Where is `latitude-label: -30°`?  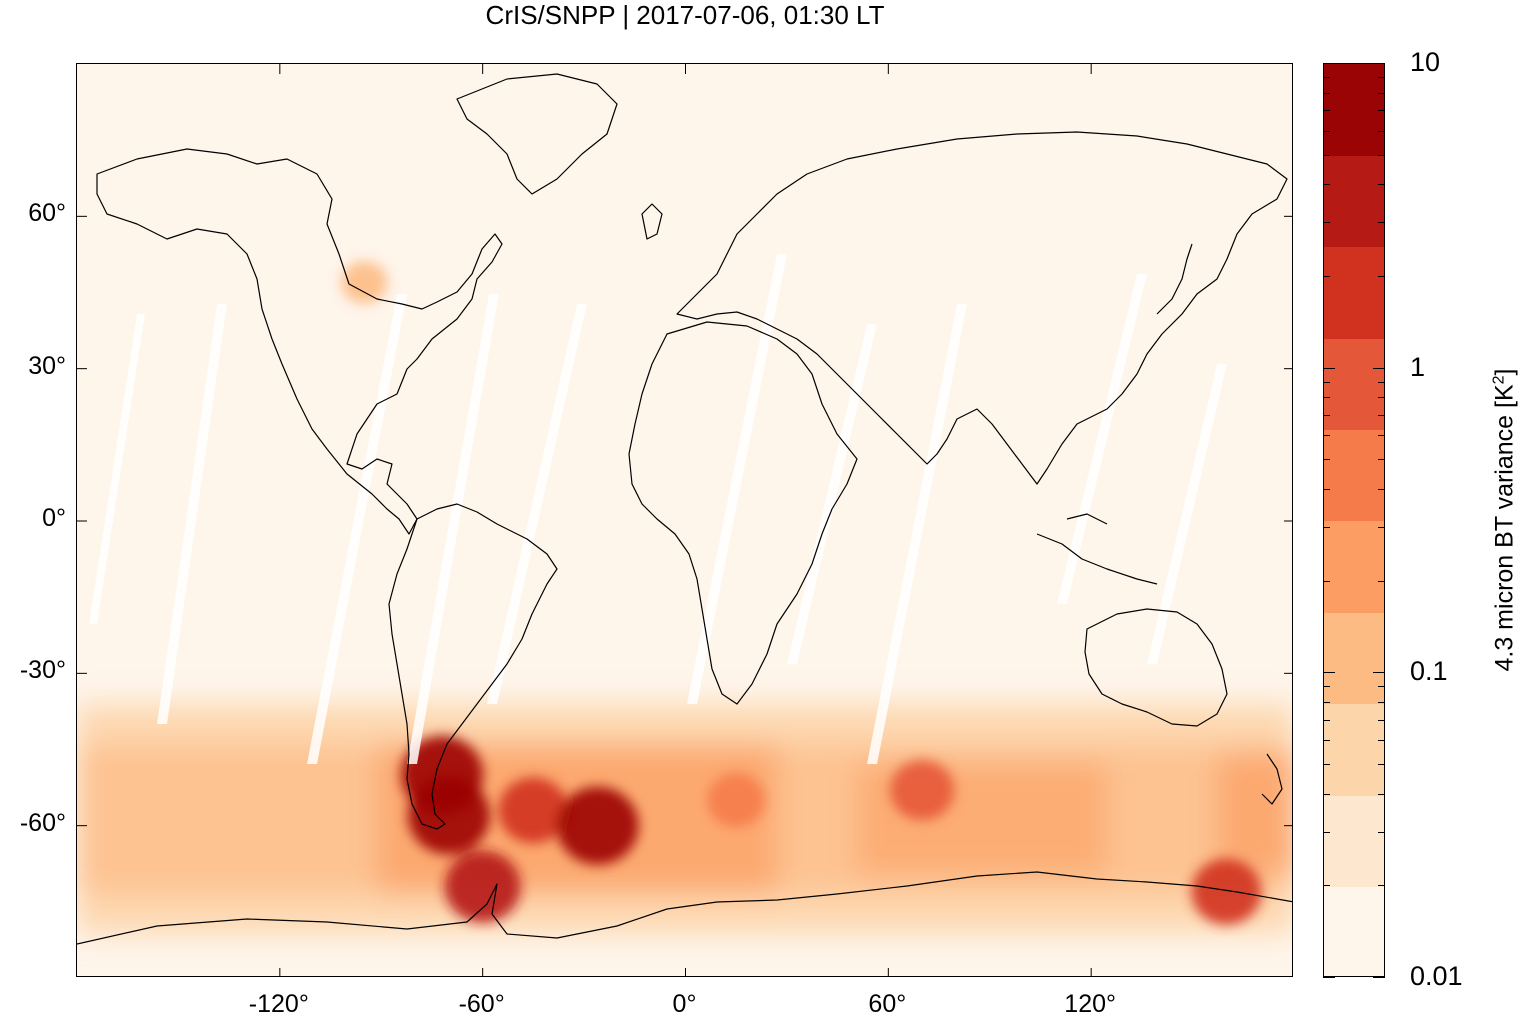
latitude-label: -30° is located at coordinates (42, 670).